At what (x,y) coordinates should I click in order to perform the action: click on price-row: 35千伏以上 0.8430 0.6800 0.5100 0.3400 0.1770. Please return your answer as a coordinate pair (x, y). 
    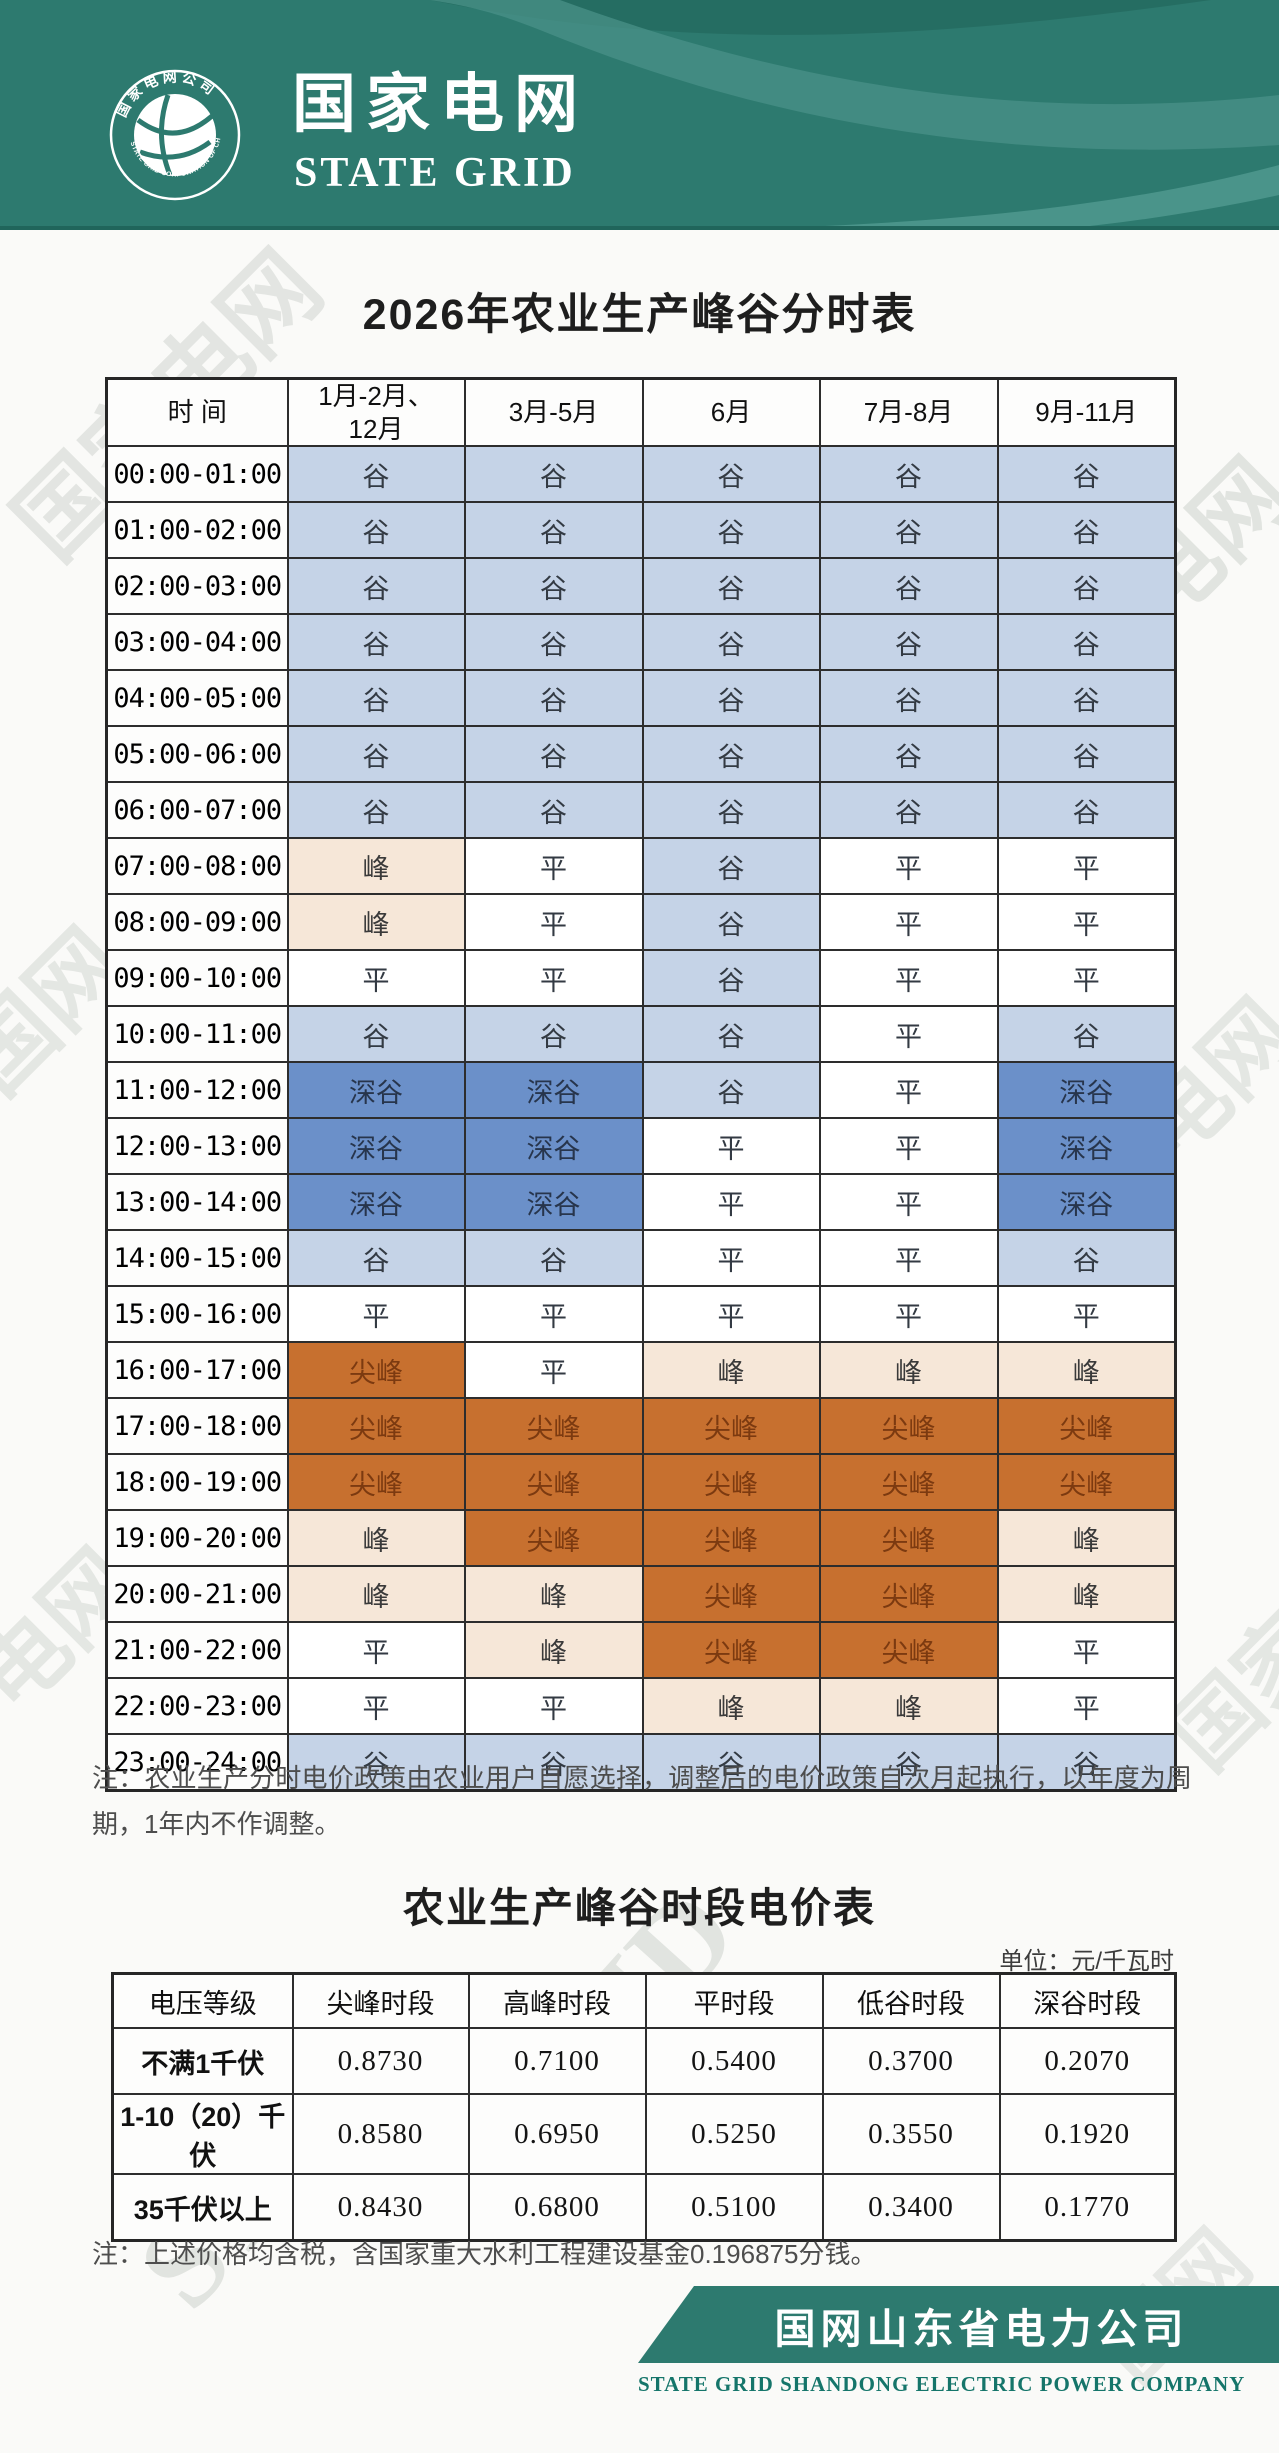
    Looking at the image, I should click on (644, 2207).